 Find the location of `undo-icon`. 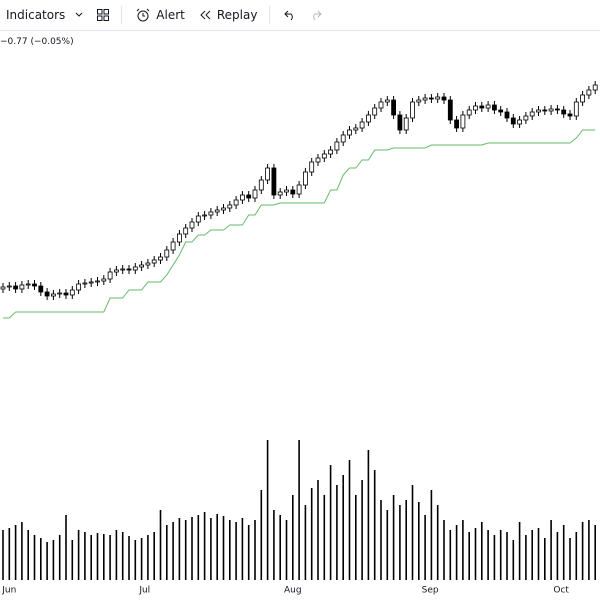

undo-icon is located at coordinates (290, 15).